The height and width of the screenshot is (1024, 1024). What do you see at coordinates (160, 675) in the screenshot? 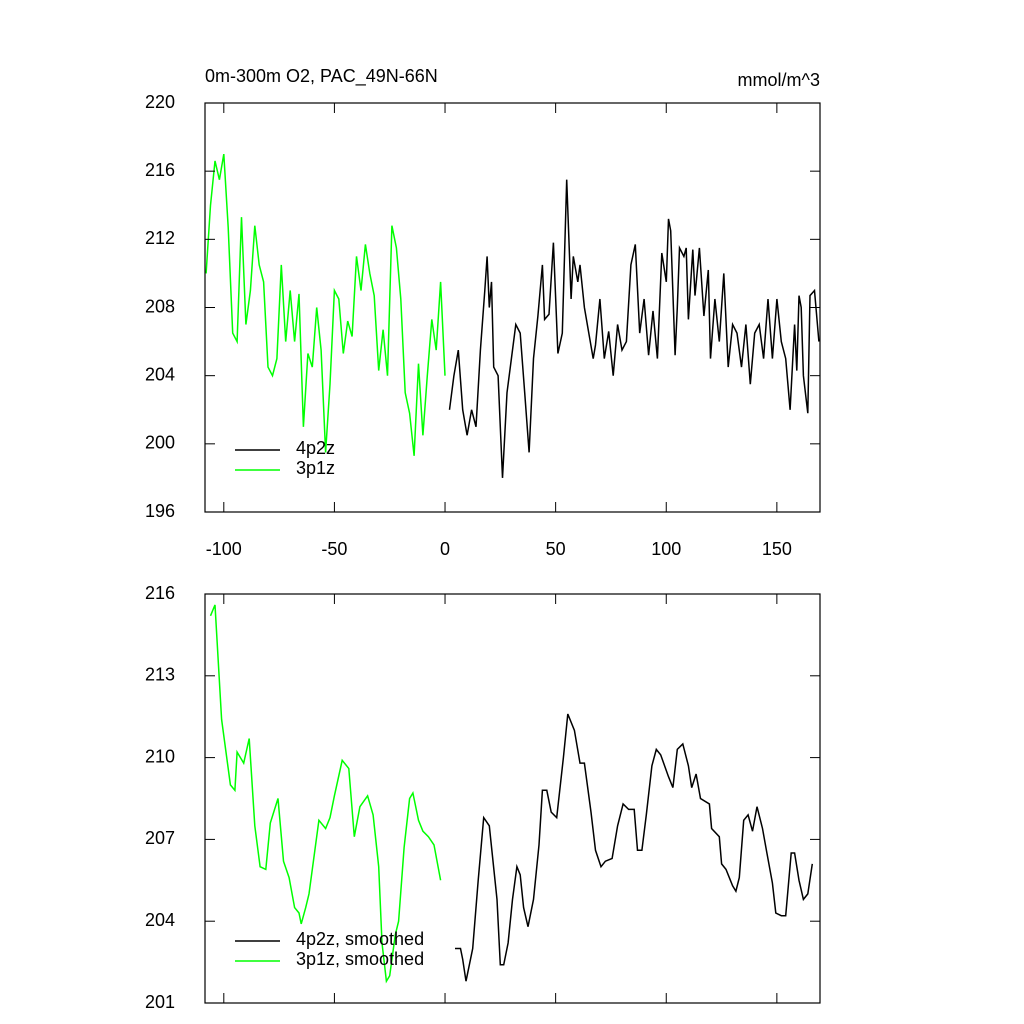
I see `y-tick-label: 213` at bounding box center [160, 675].